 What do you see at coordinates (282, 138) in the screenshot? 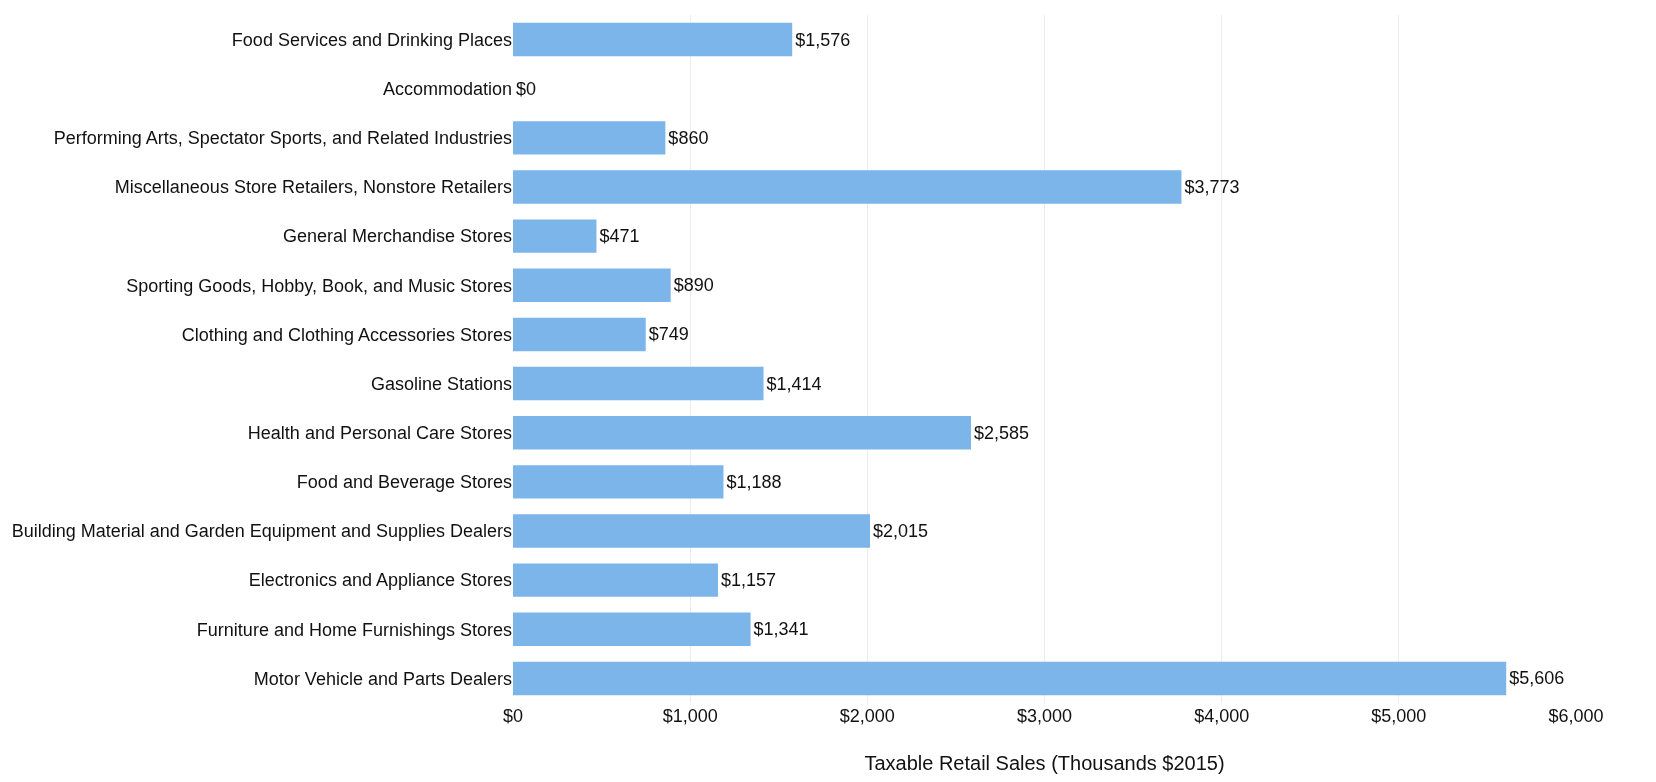
I see `y-tick-label: Performing Arts, Spectator Sports, and Related Industries` at bounding box center [282, 138].